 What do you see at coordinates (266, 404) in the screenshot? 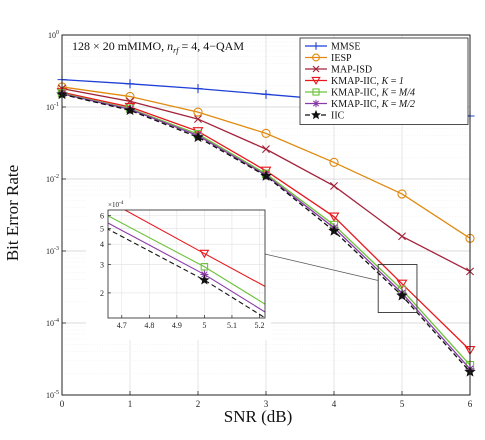
I see `x-tick-label: 3` at bounding box center [266, 404].